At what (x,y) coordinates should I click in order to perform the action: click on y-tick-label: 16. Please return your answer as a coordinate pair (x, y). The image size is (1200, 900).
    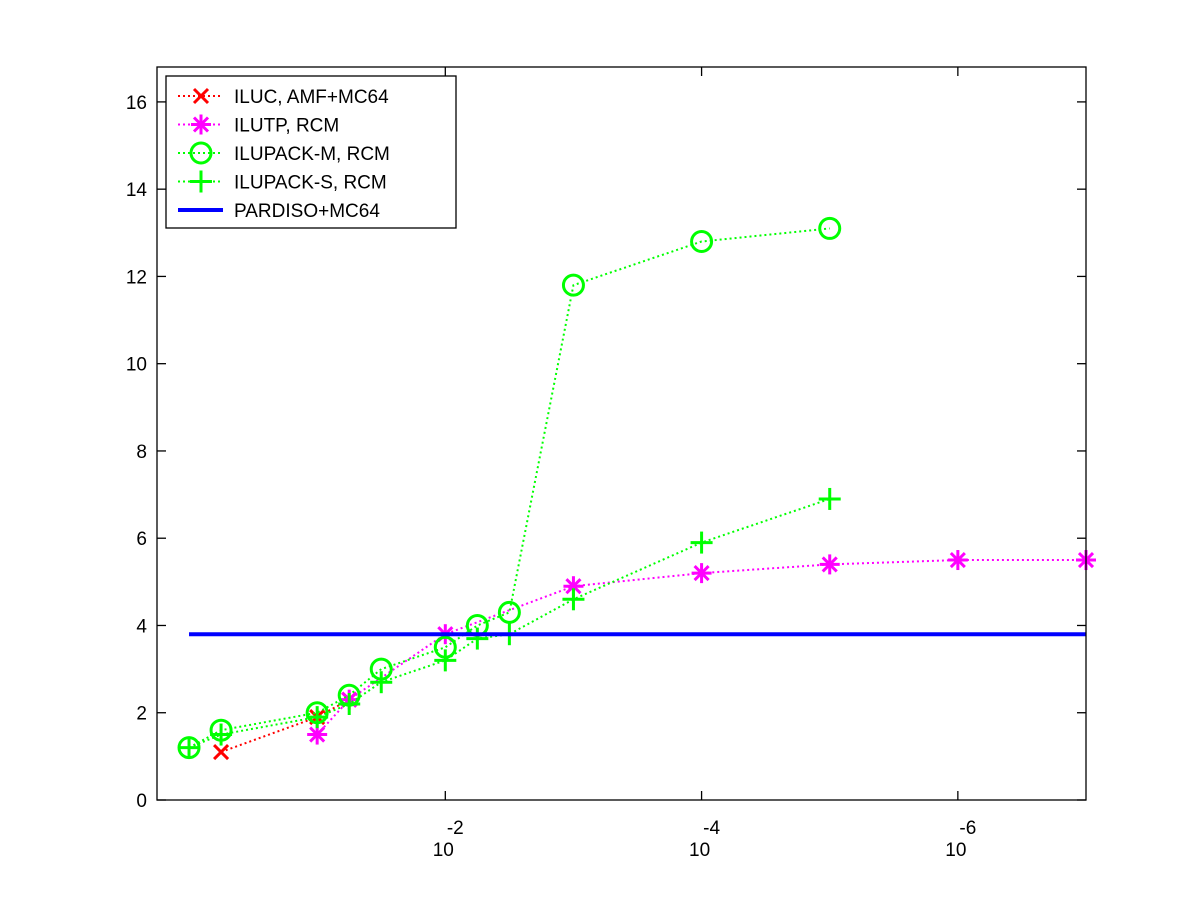
    Looking at the image, I should click on (136, 103).